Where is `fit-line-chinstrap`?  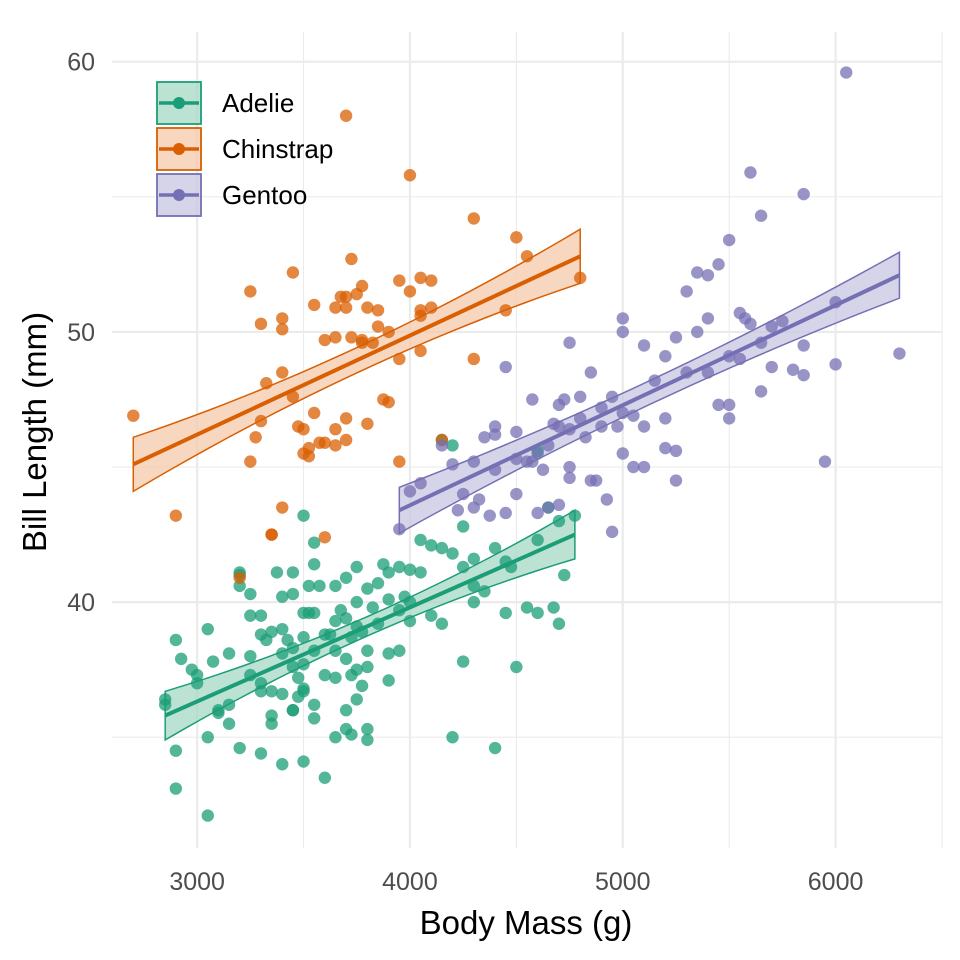
fit-line-chinstrap is located at coordinates (357, 360).